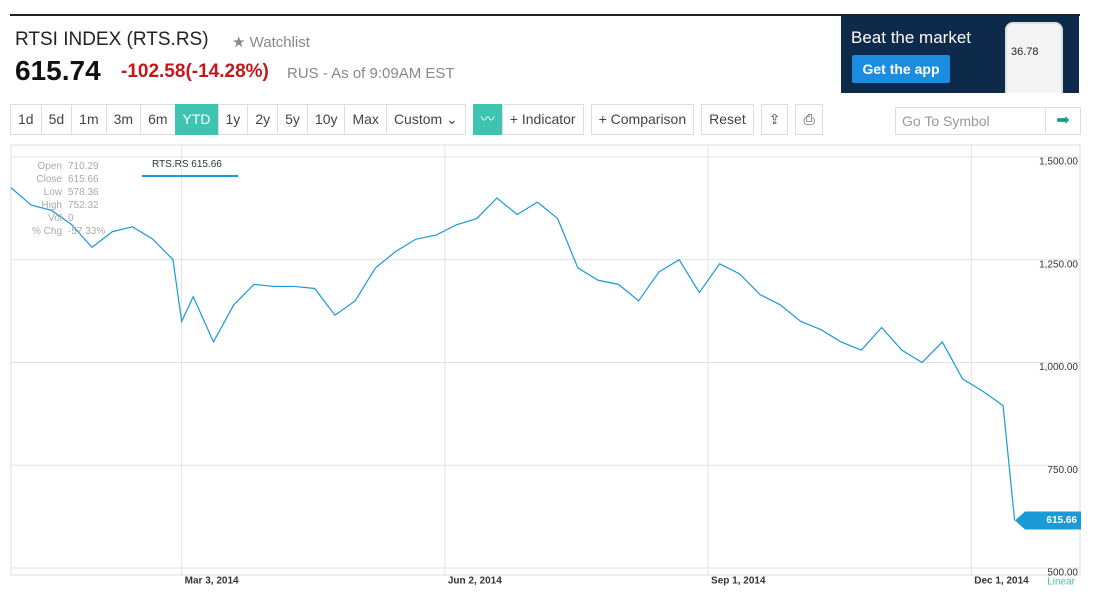  Describe the element at coordinates (1061, 582) in the screenshot. I see `scale-label: Linear` at that location.